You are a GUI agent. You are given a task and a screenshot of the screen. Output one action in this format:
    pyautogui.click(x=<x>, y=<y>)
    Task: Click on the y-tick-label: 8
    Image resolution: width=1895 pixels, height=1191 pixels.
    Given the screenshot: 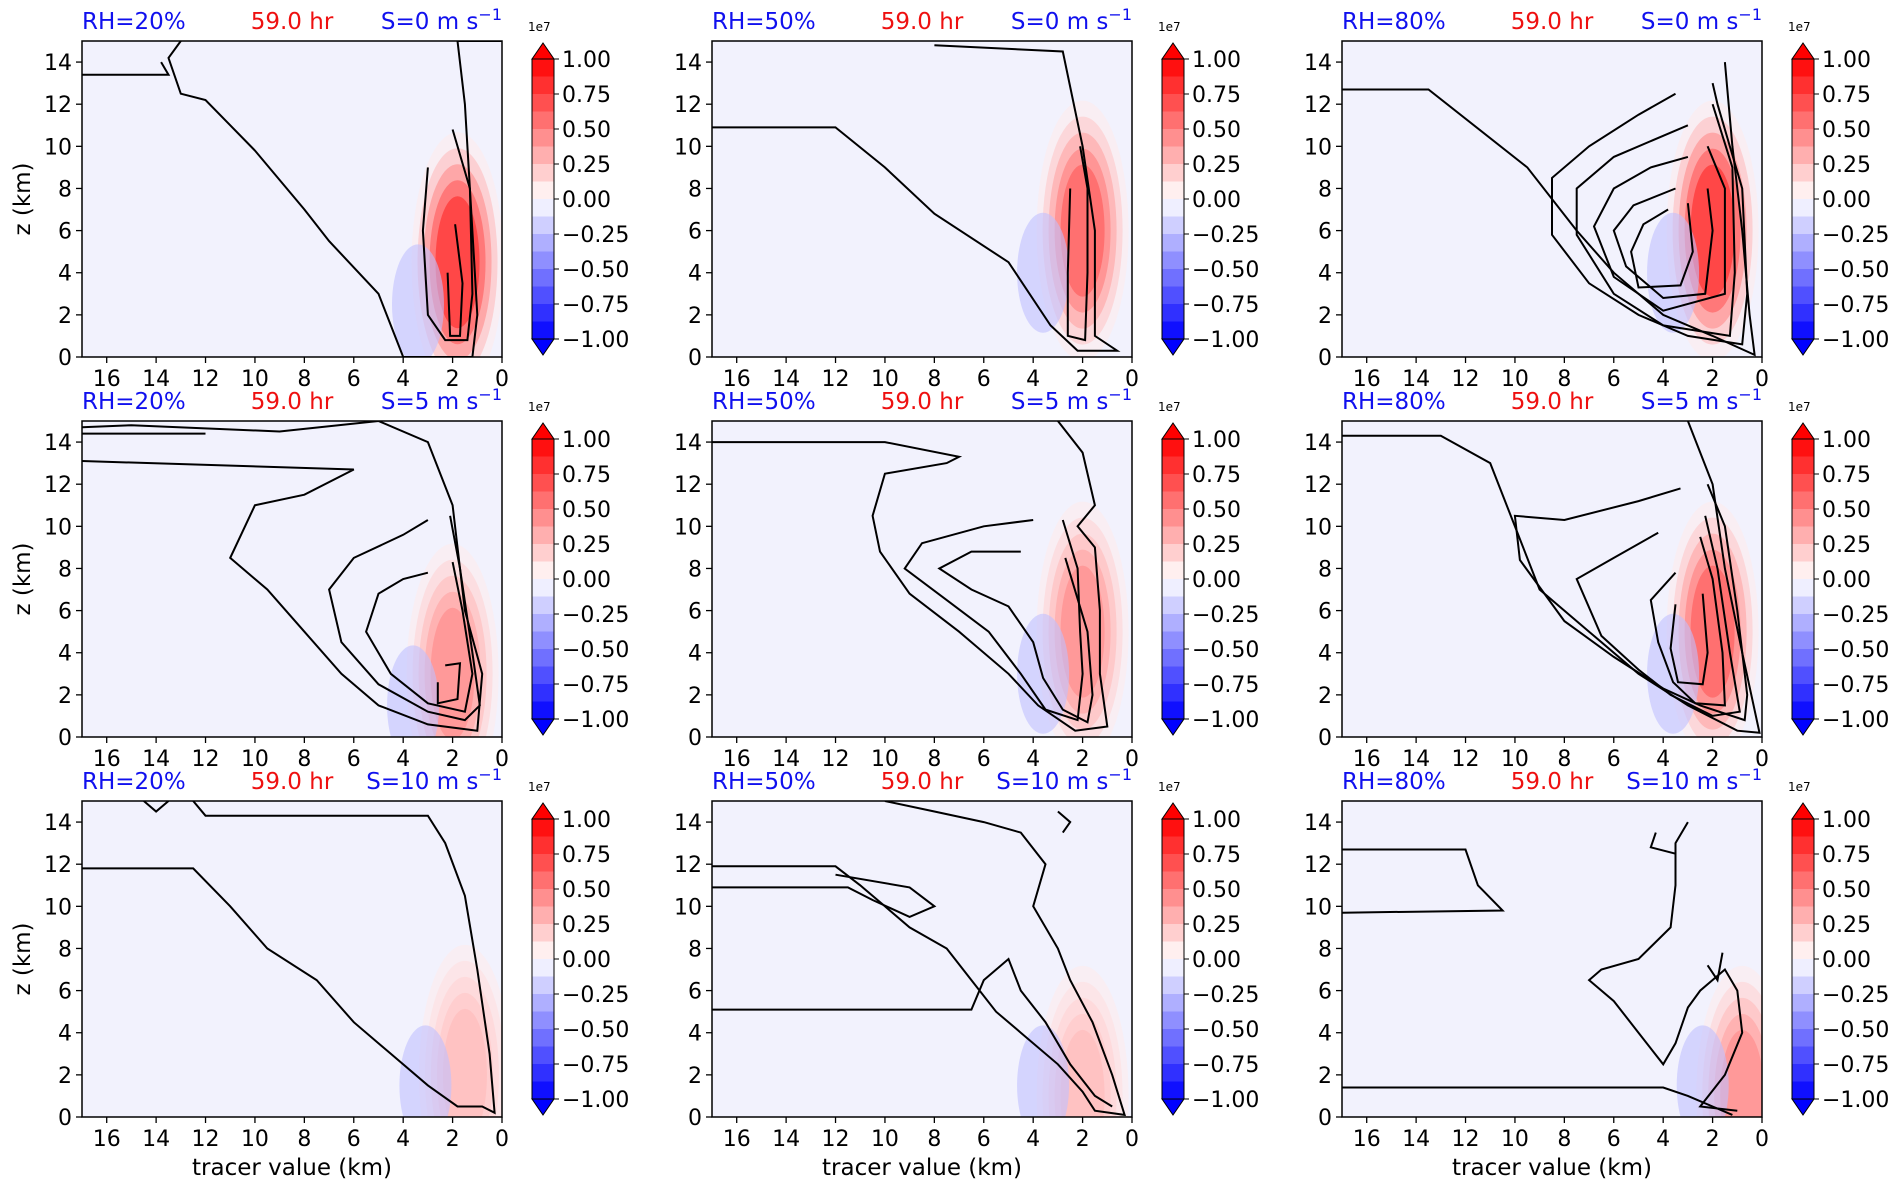 What is the action you would take?
    pyautogui.click(x=65, y=189)
    